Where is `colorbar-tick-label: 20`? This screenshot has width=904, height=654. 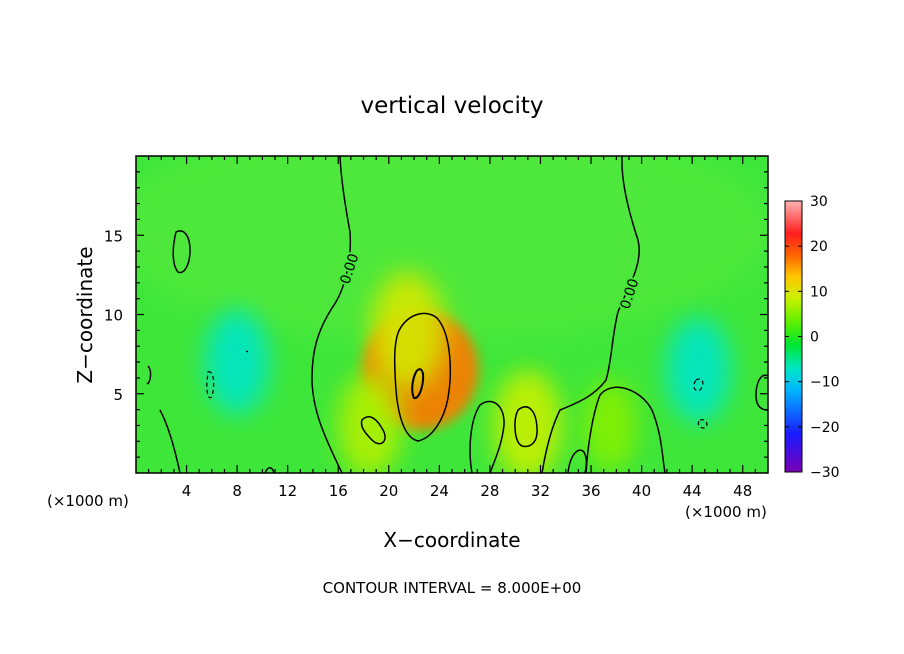
colorbar-tick-label: 20 is located at coordinates (819, 247).